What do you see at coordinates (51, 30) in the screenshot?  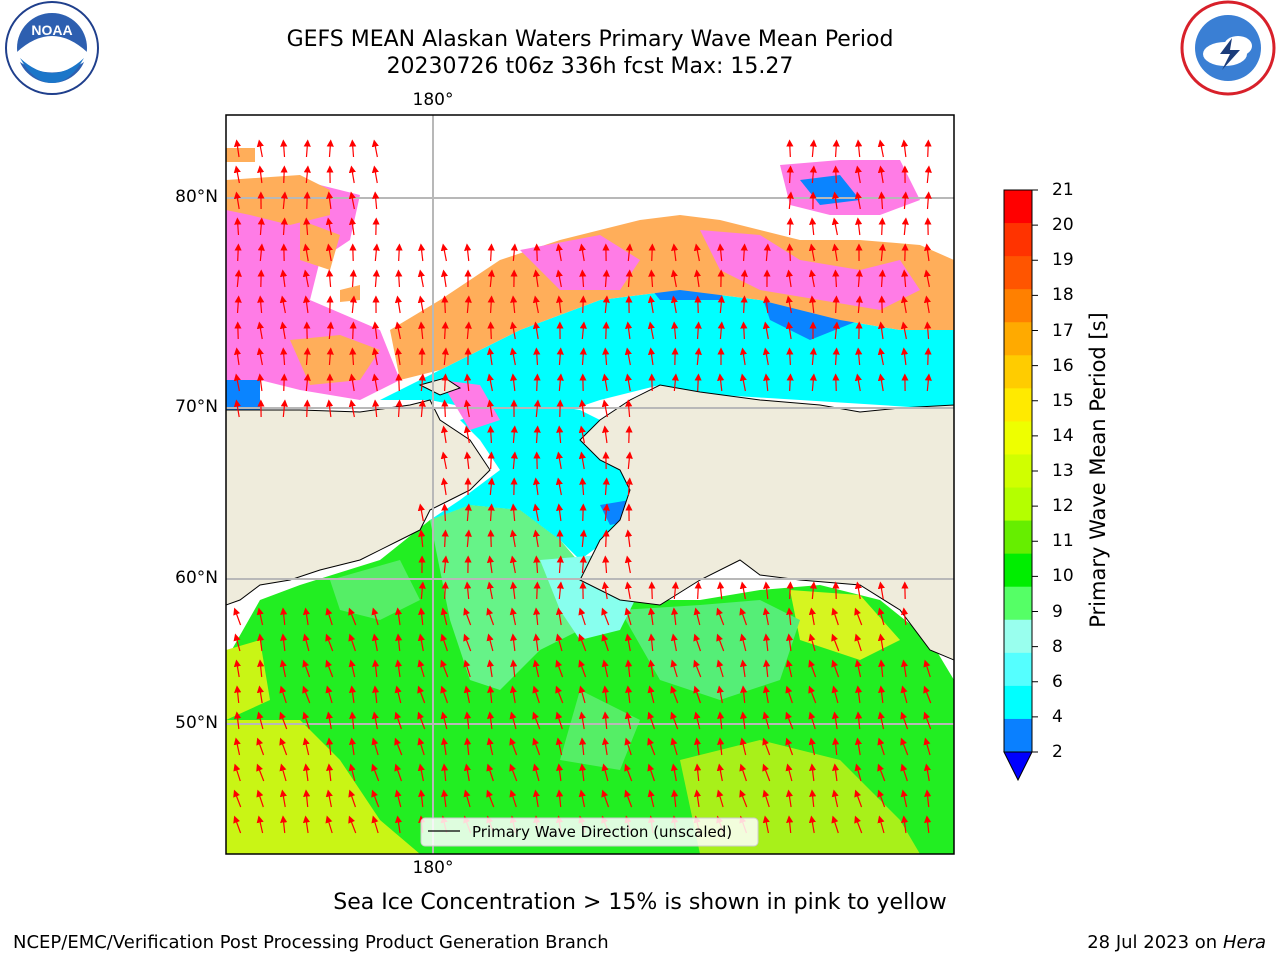 I see `noaa-logo-text: NOAA` at bounding box center [51, 30].